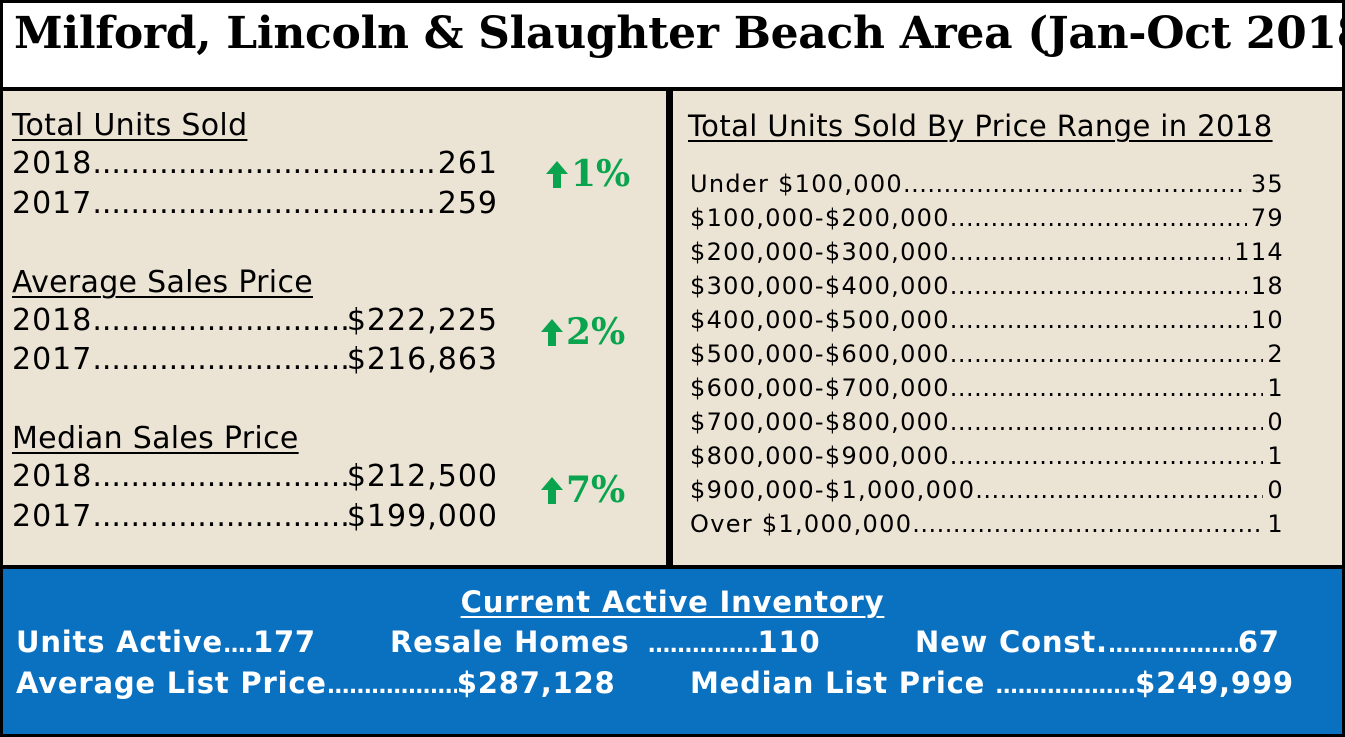 This screenshot has width=1345, height=737. I want to click on price-range-label: $900,000-$1,000,000, so click(833, 490).